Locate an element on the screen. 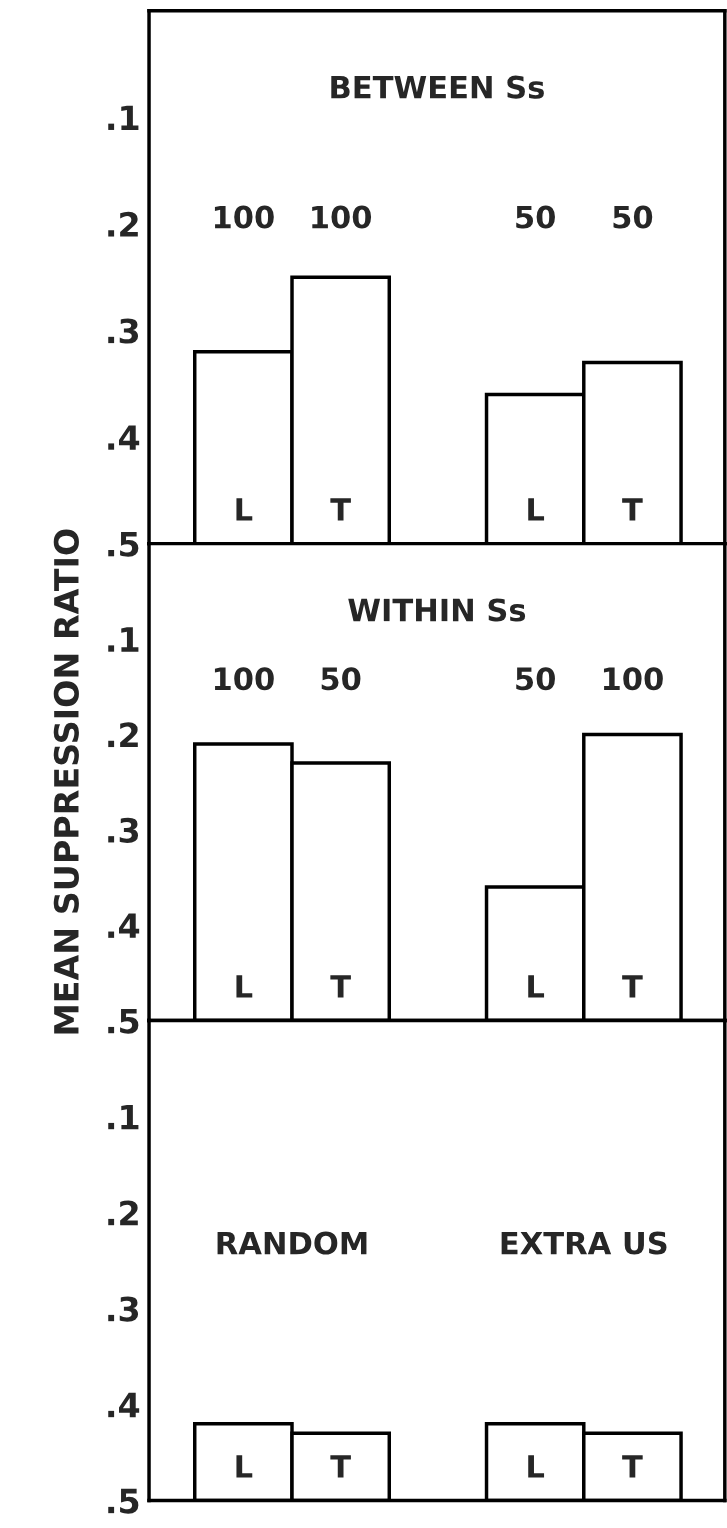 The height and width of the screenshot is (1528, 727). annotation: EXTRA US is located at coordinates (584, 1243).